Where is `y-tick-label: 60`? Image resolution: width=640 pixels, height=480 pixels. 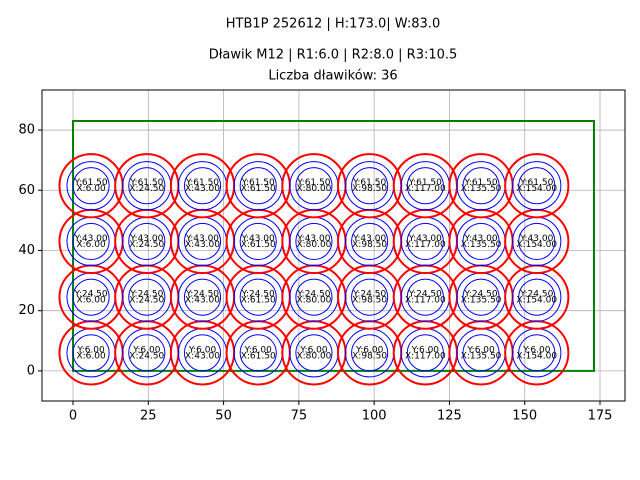
y-tick-label: 60 is located at coordinates (26, 190).